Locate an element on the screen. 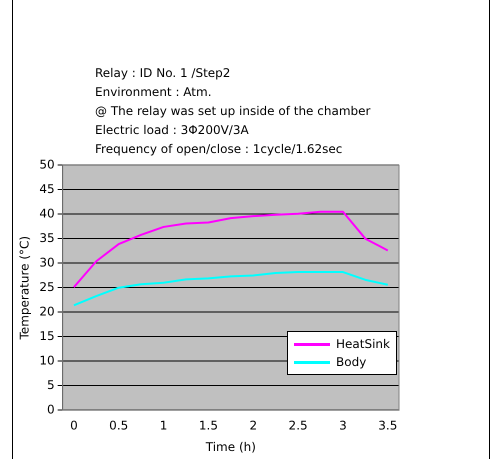 This screenshot has height=459, width=504. y-tick-label: 0 is located at coordinates (51, 409).